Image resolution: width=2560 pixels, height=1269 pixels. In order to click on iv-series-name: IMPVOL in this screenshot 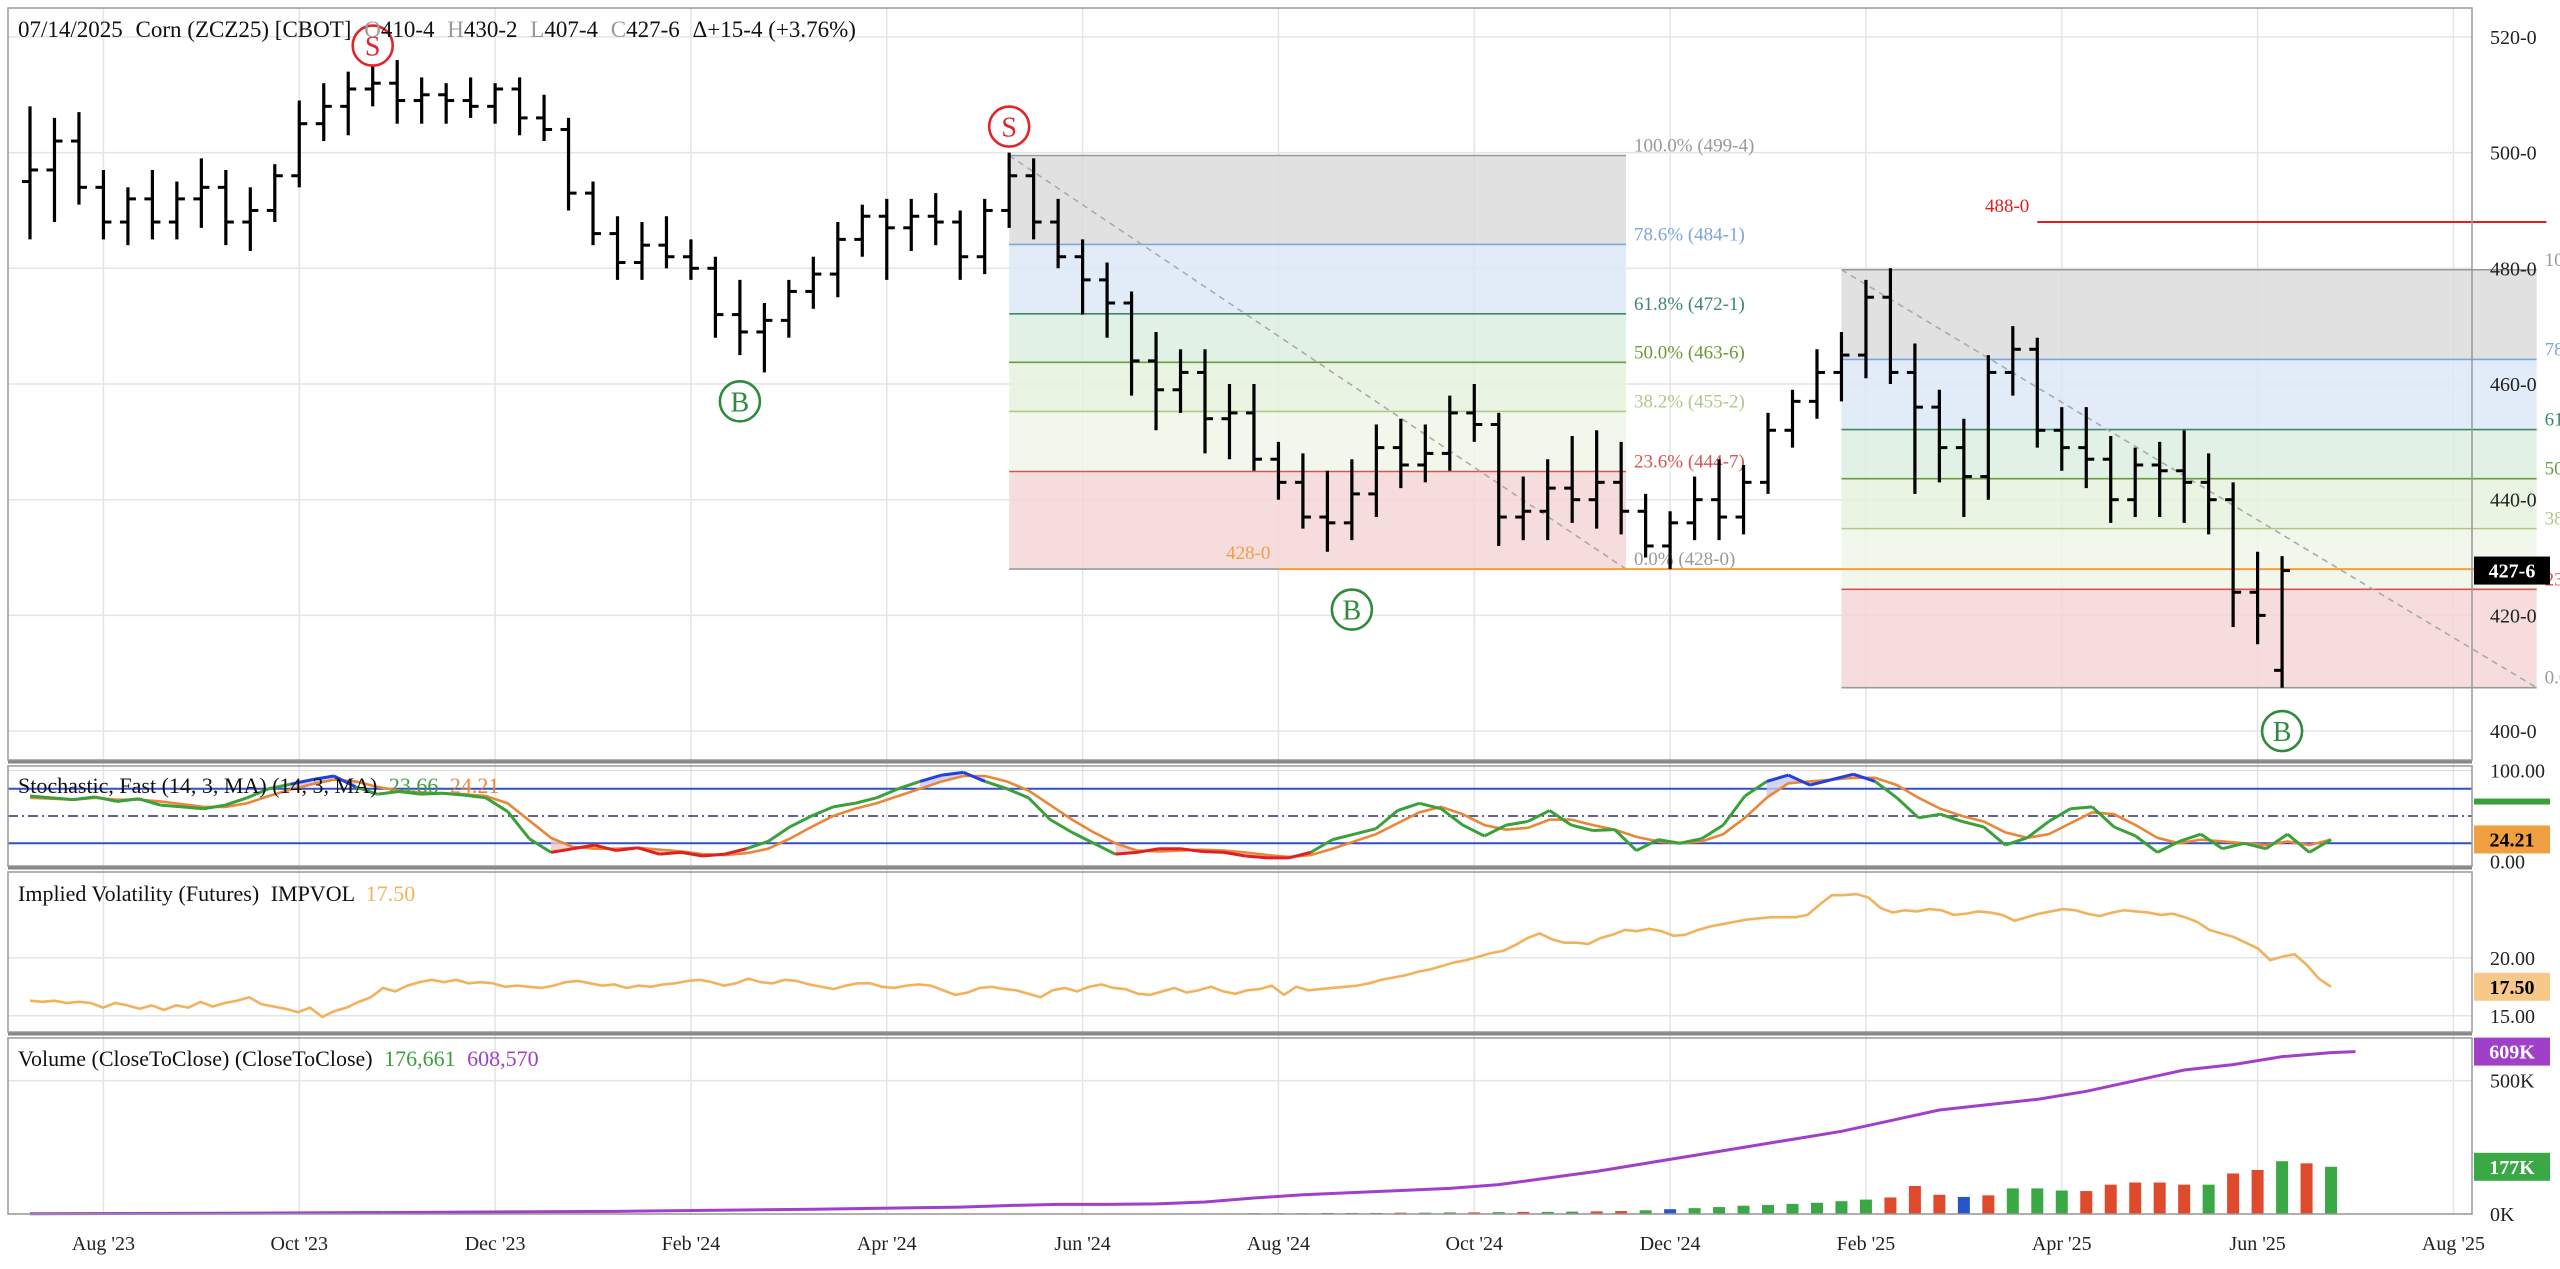, I will do `click(313, 893)`.